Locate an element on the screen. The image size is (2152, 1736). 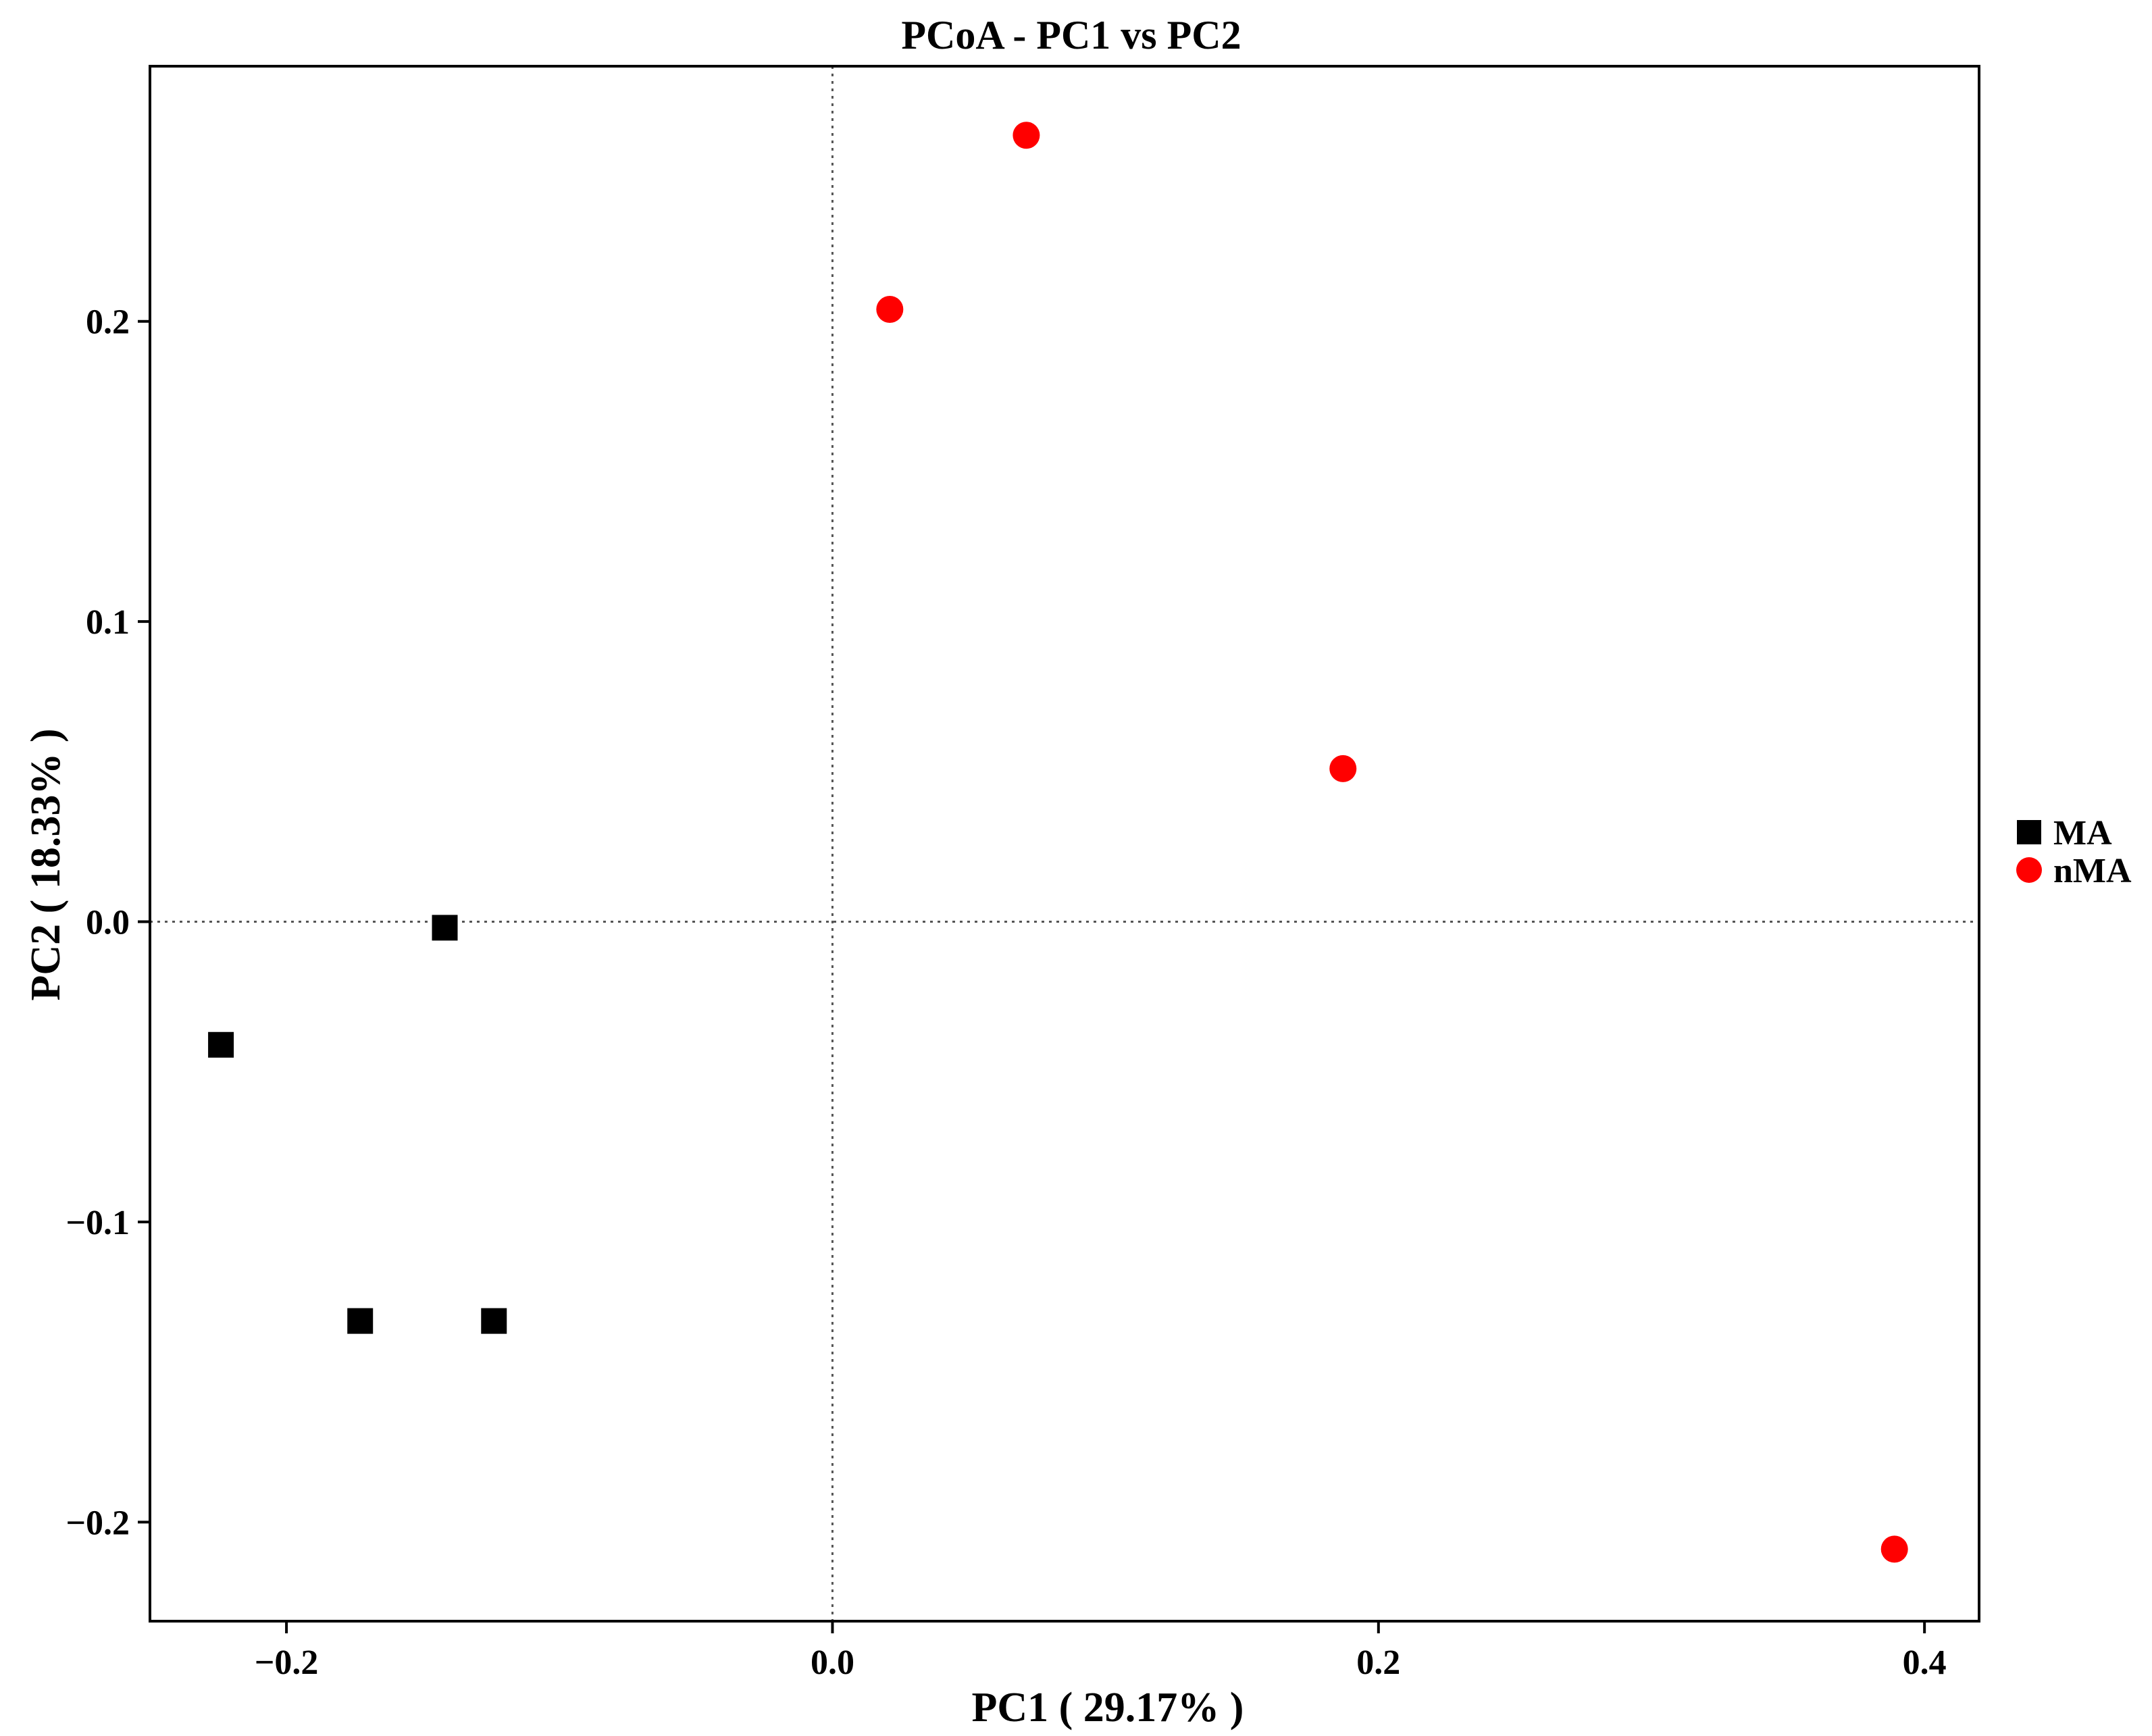
y-axis: −0.2 −0.1 0.0 0.1 0.2 is located at coordinates (108, 923).